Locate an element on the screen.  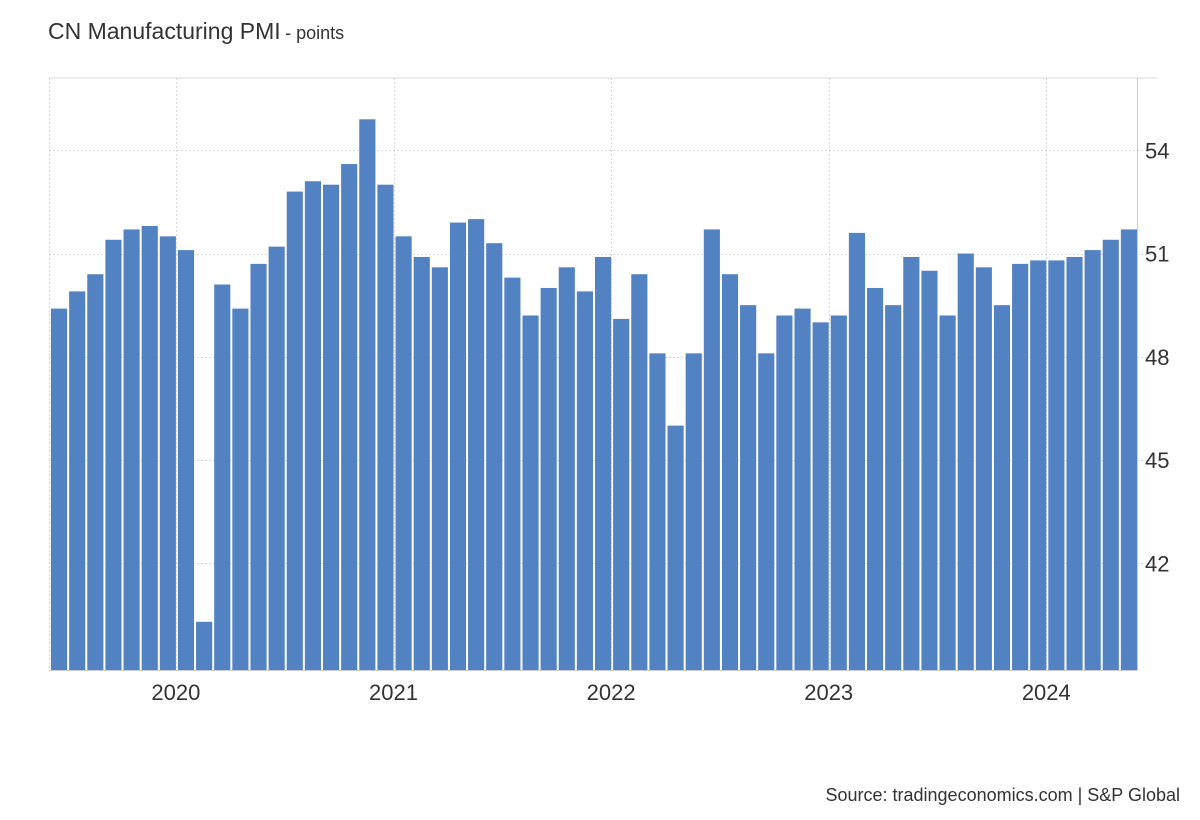
chart-title-row: CN Manufacturing PMI - points is located at coordinates (196, 31).